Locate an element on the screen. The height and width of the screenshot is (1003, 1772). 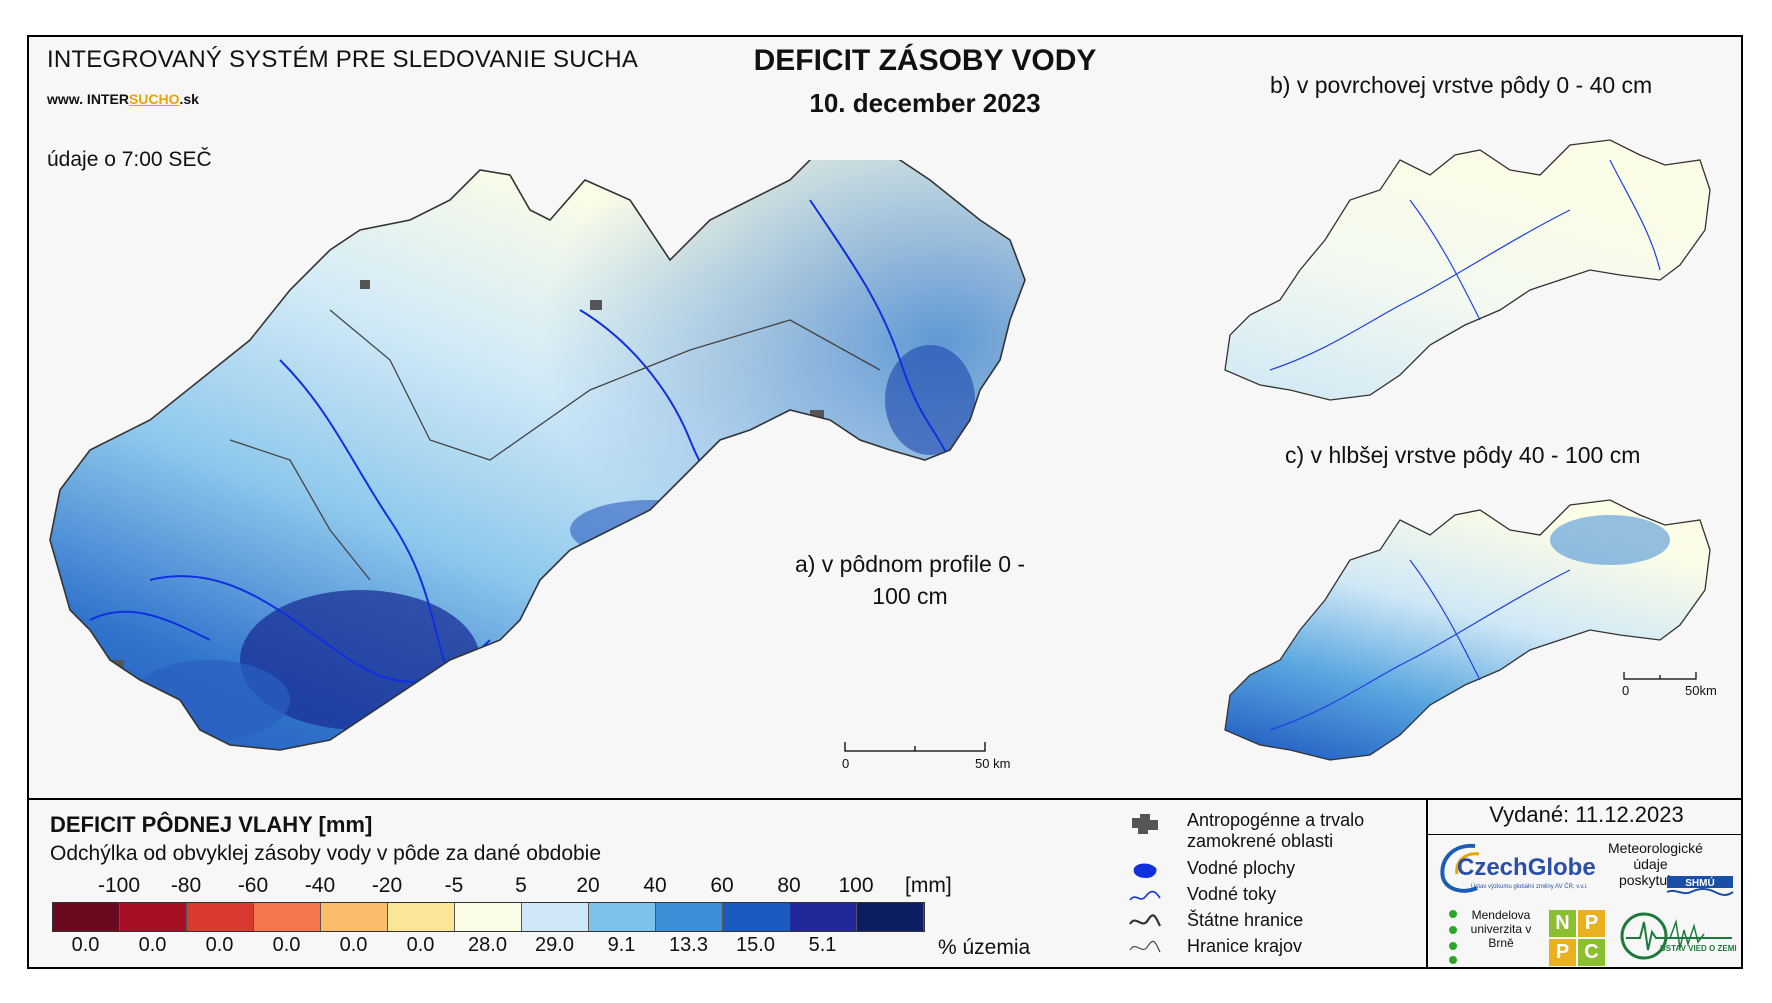
issued-date: Vydané: 11.12.2023 is located at coordinates (1586, 814).